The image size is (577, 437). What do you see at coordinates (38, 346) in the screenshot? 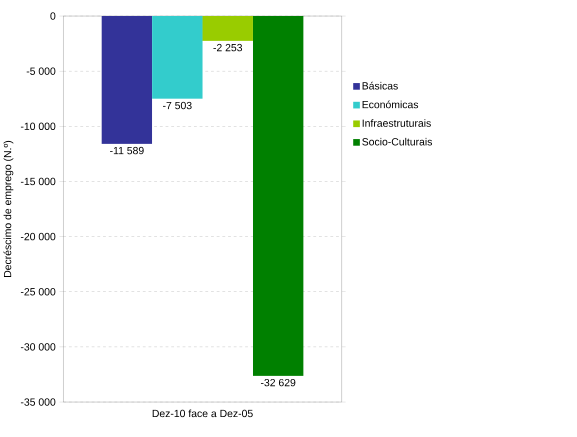
I see `y-tick-label: -30 000` at bounding box center [38, 346].